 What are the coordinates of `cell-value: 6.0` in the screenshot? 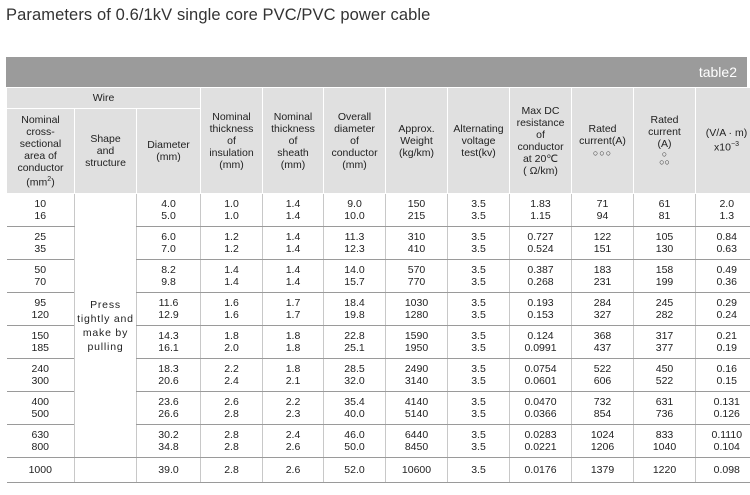 It's located at (168, 237).